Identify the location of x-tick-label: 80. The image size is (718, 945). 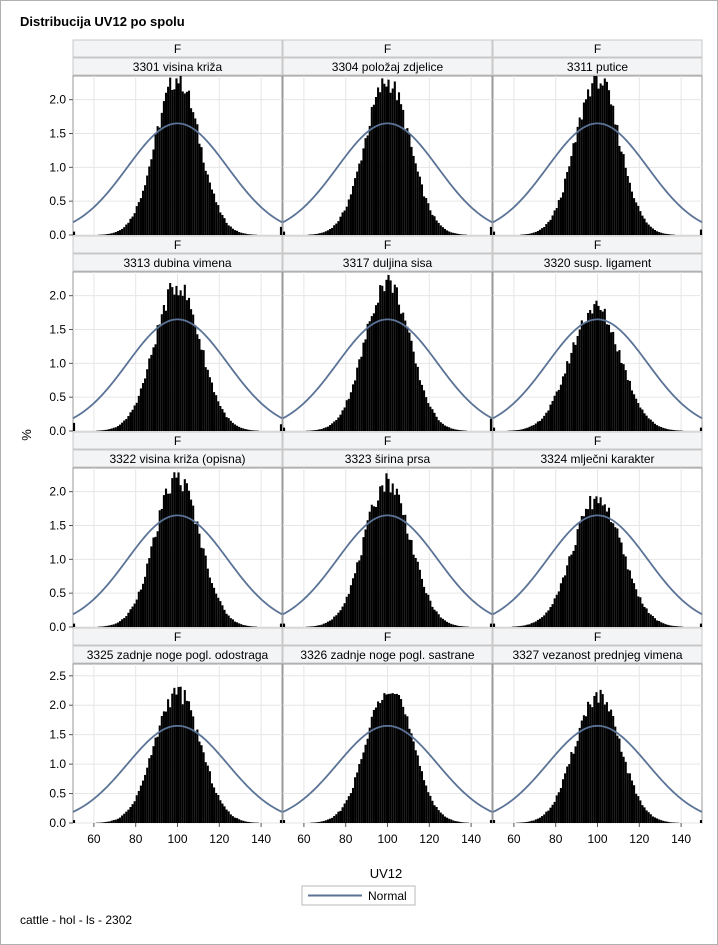
(346, 839).